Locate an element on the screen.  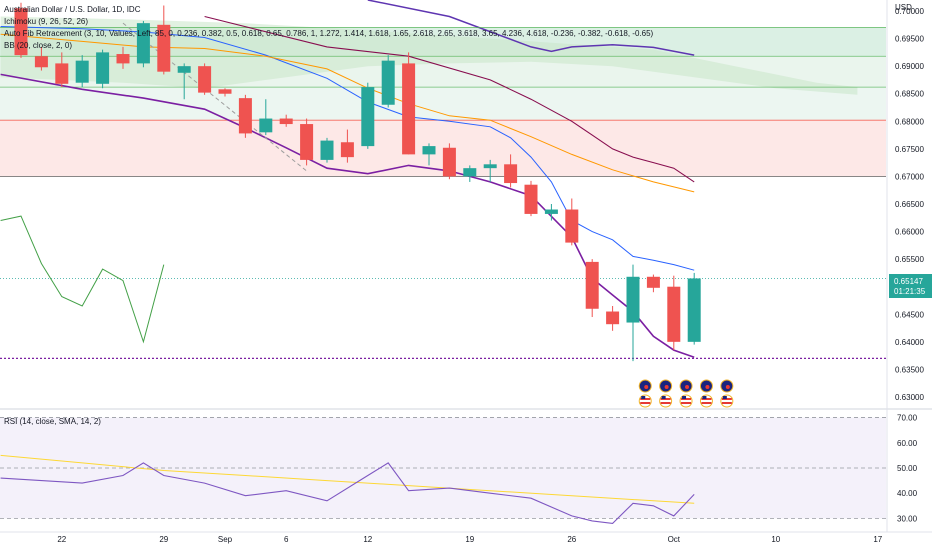
legend-rsi: RSI (14, close, SMA, 14, 2) is located at coordinates (52, 421).